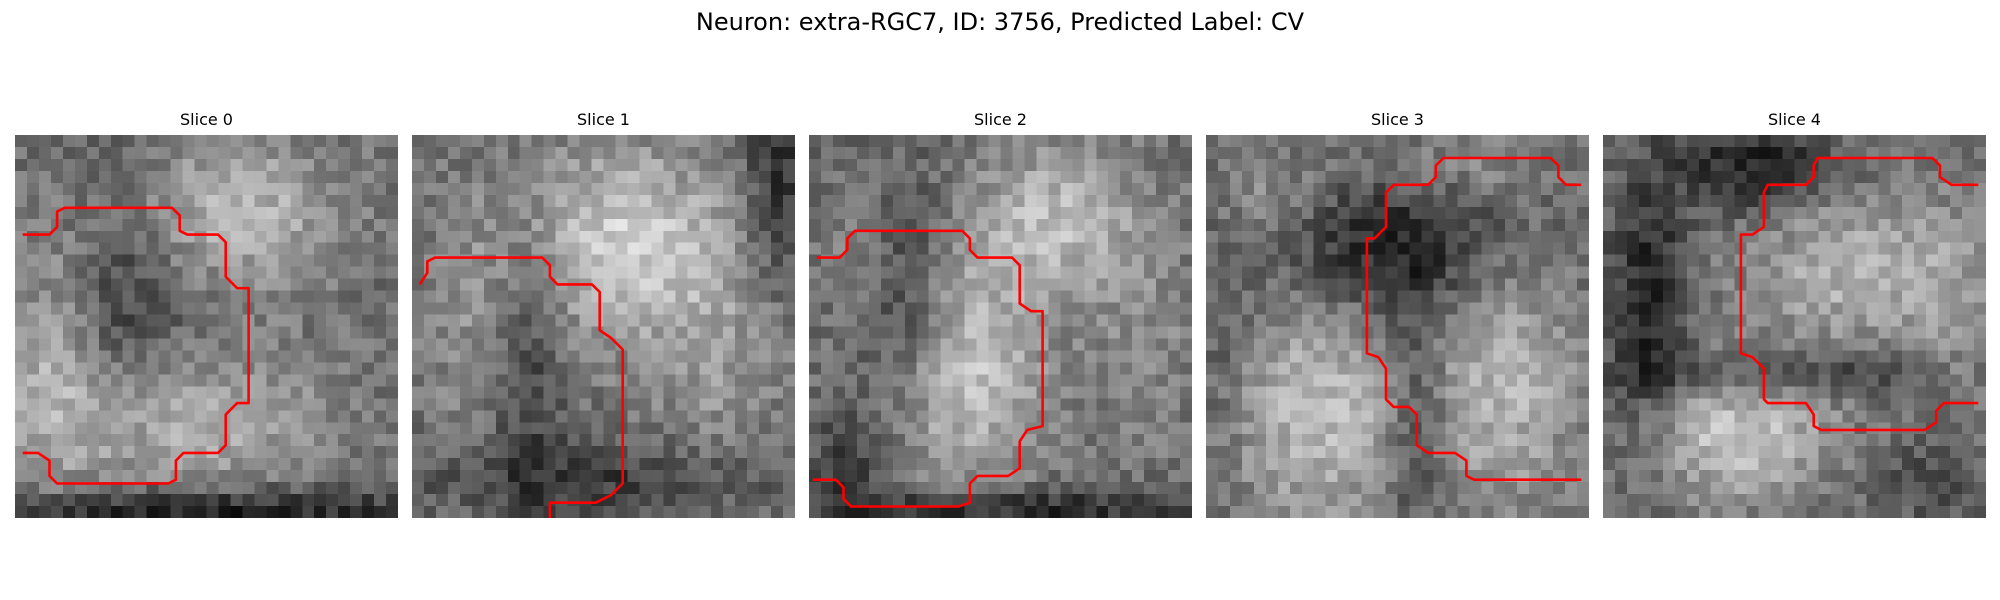 This screenshot has width=2000, height=600. Describe the element at coordinates (1794, 119) in the screenshot. I see `slice-title-4: Slice 4` at that location.